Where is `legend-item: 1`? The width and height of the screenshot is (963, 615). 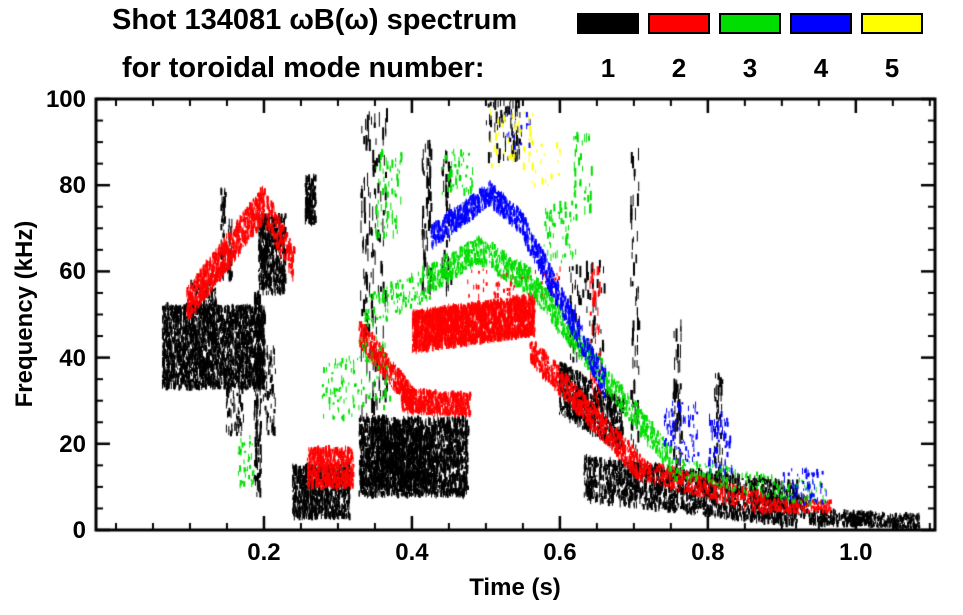
legend-item: 1 is located at coordinates (608, 47).